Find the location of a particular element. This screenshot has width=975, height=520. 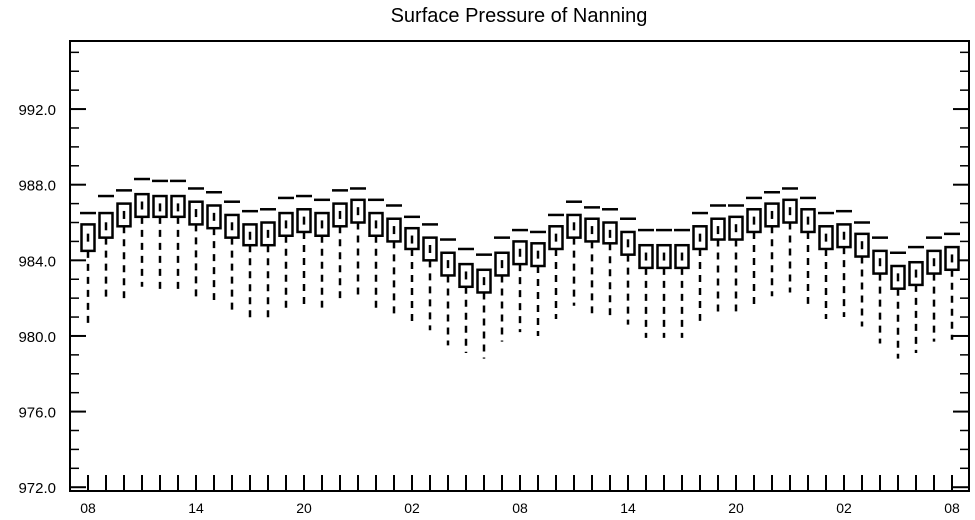

y-tick-label: 988.0 is located at coordinates (37, 186).